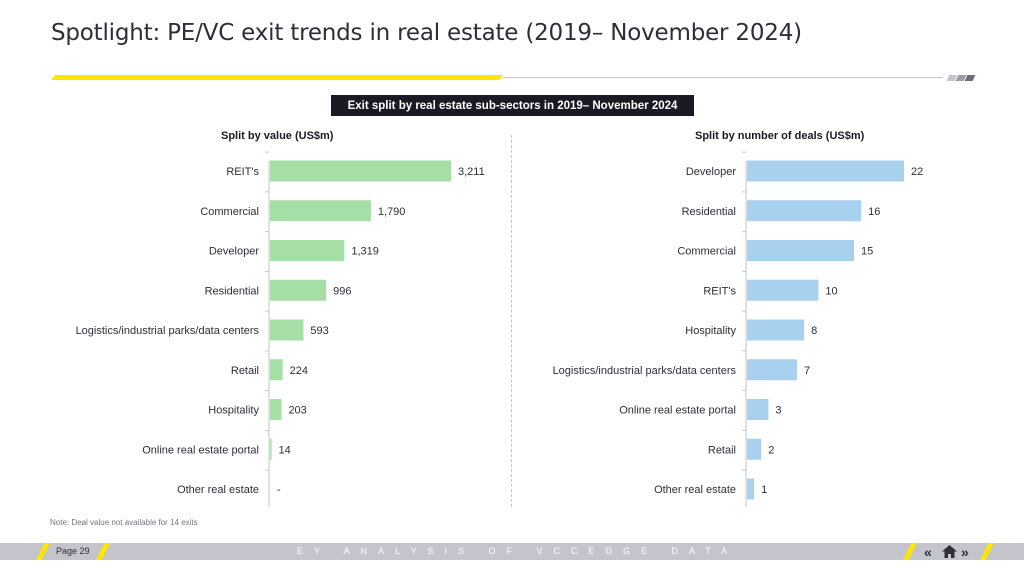  I want to click on value-category-label: Logistics/industrial parks/data centers, so click(168, 331).